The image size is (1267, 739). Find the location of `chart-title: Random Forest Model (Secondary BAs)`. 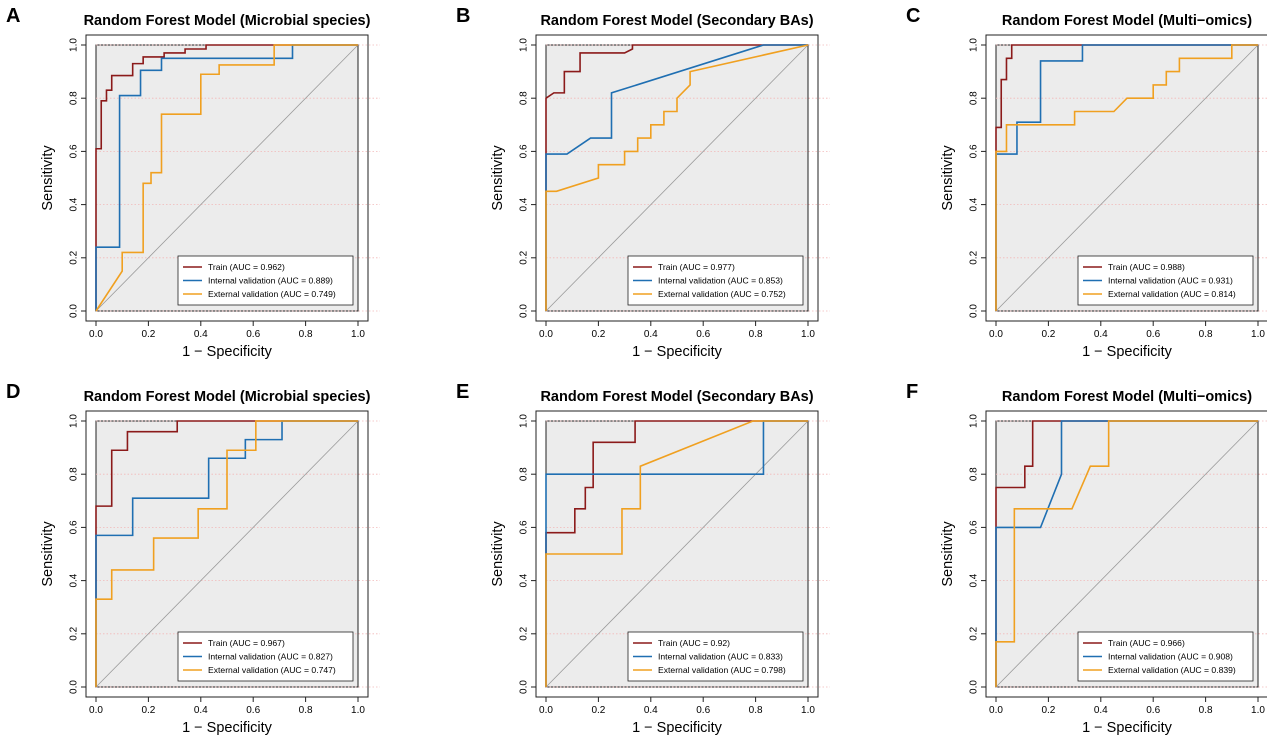

chart-title: Random Forest Model (Secondary BAs) is located at coordinates (676, 397).